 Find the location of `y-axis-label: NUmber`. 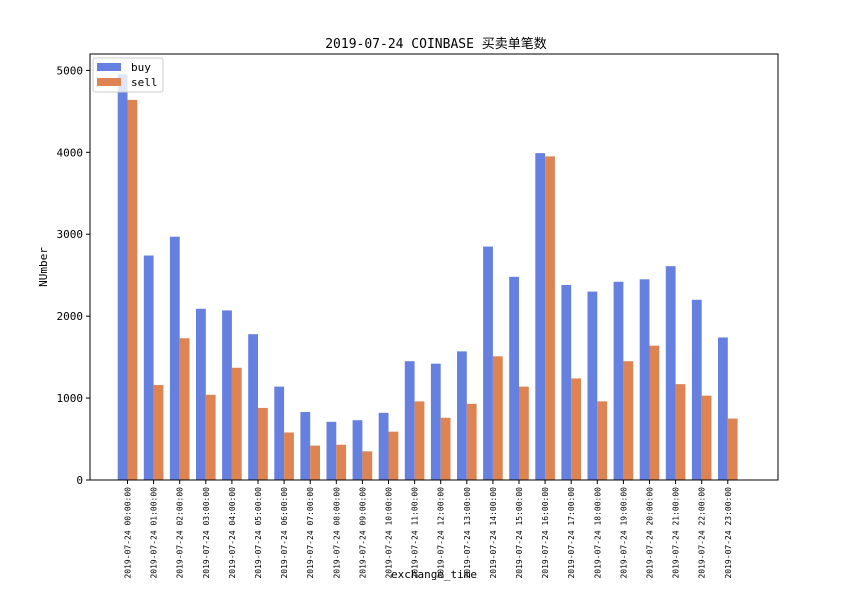

y-axis-label: NUmber is located at coordinates (43, 267).